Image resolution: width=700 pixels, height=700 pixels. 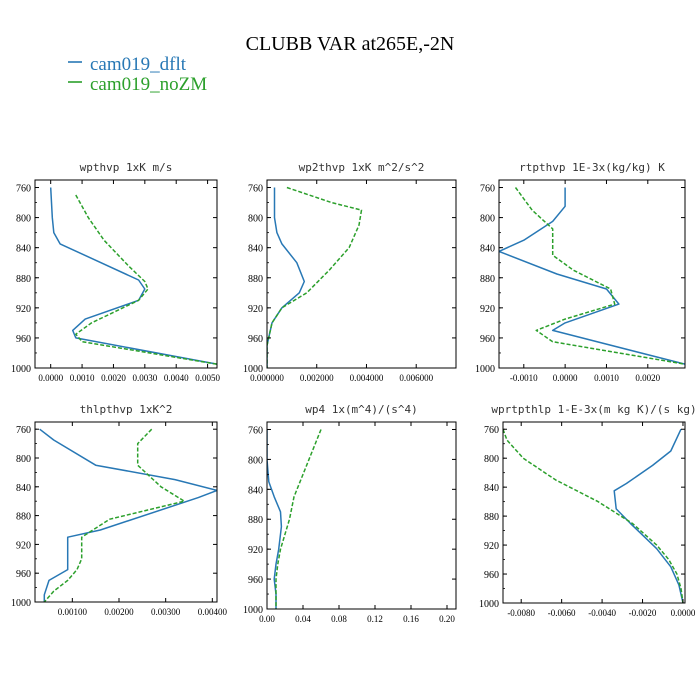 I want to click on x-tick-label: 0.08, so click(x=339, y=619).